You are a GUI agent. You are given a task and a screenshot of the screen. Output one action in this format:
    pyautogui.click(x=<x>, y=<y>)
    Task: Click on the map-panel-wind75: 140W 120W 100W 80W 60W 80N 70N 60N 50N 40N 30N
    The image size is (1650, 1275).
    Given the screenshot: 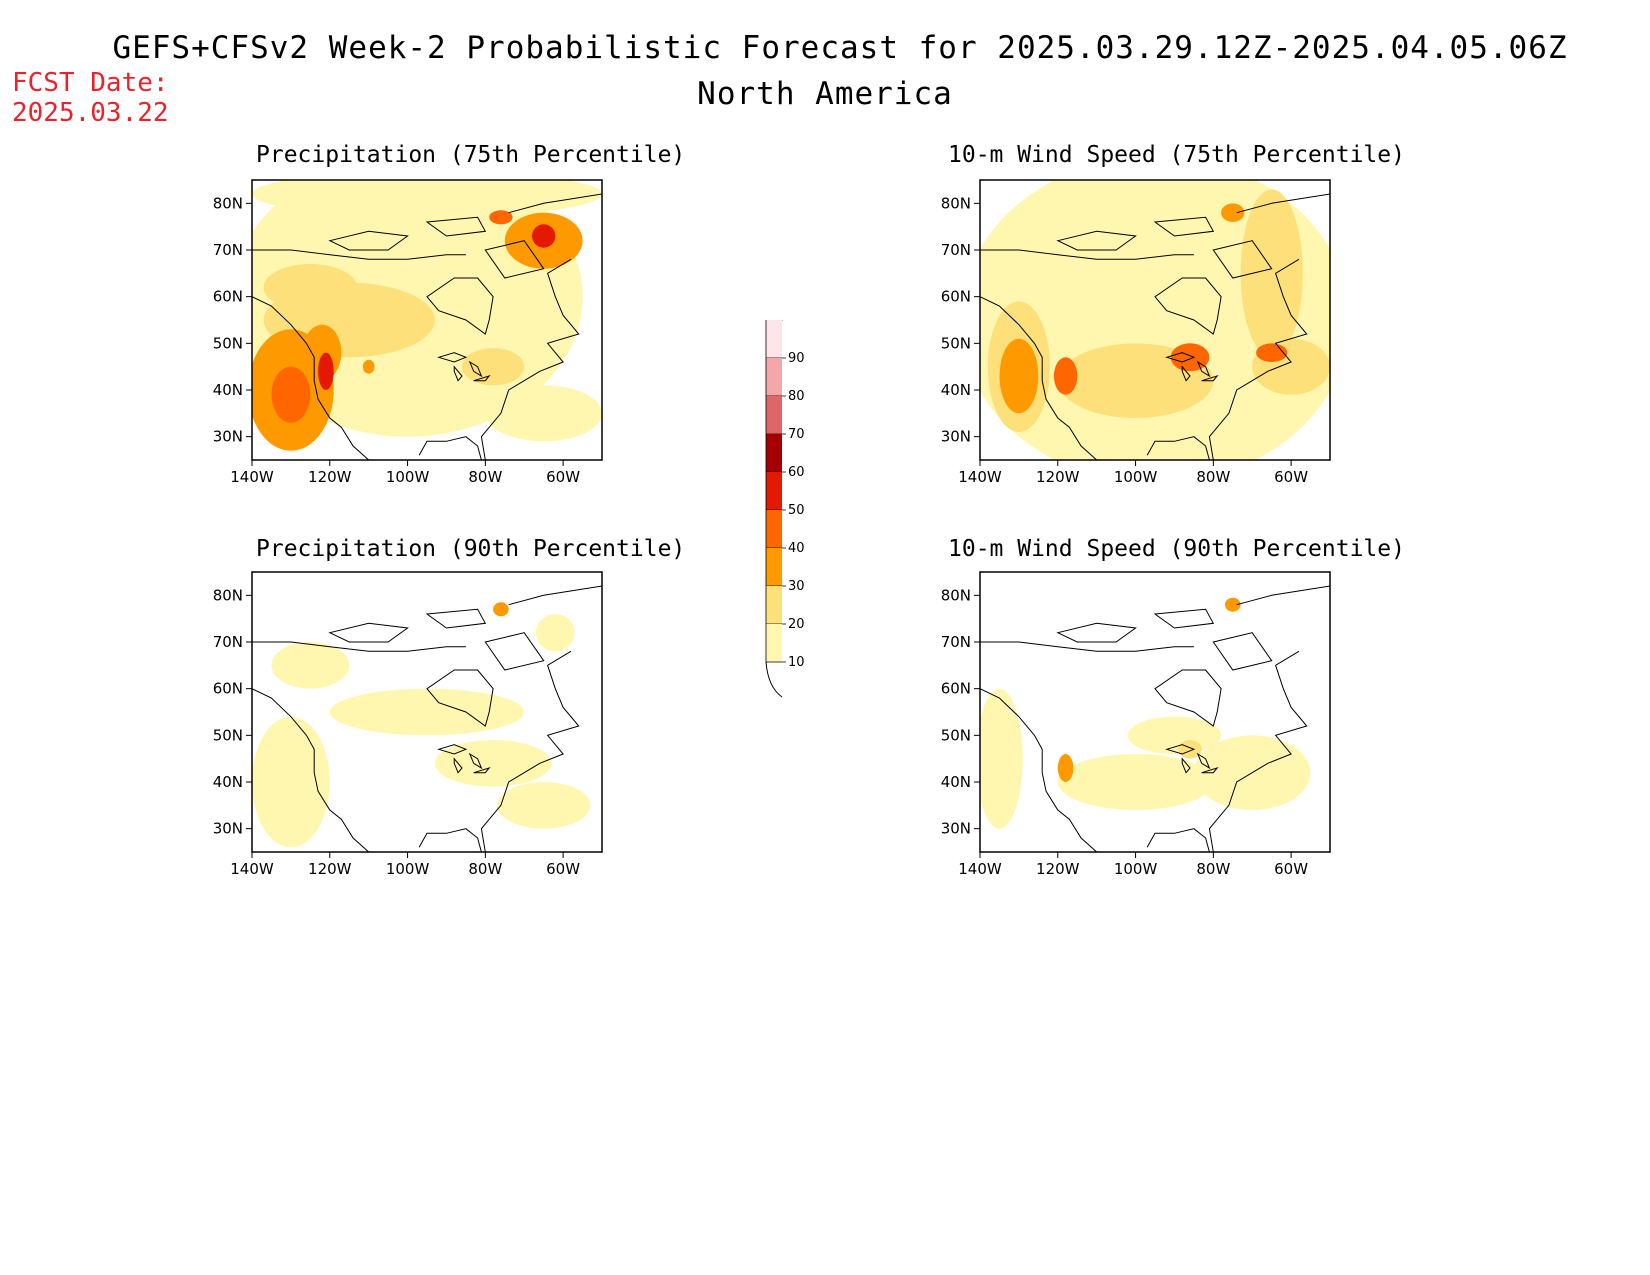 What is the action you would take?
    pyautogui.click(x=1136, y=332)
    